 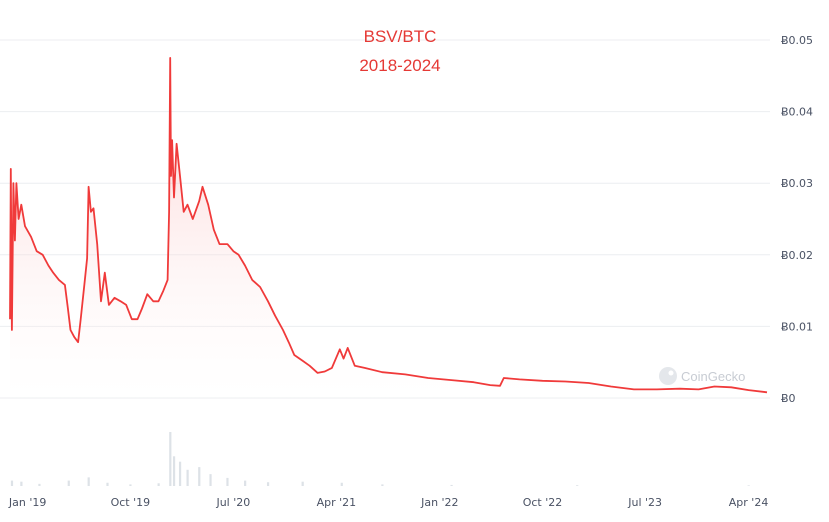 What do you see at coordinates (337, 502) in the screenshot?
I see `x-tick-label: Apr '21` at bounding box center [337, 502].